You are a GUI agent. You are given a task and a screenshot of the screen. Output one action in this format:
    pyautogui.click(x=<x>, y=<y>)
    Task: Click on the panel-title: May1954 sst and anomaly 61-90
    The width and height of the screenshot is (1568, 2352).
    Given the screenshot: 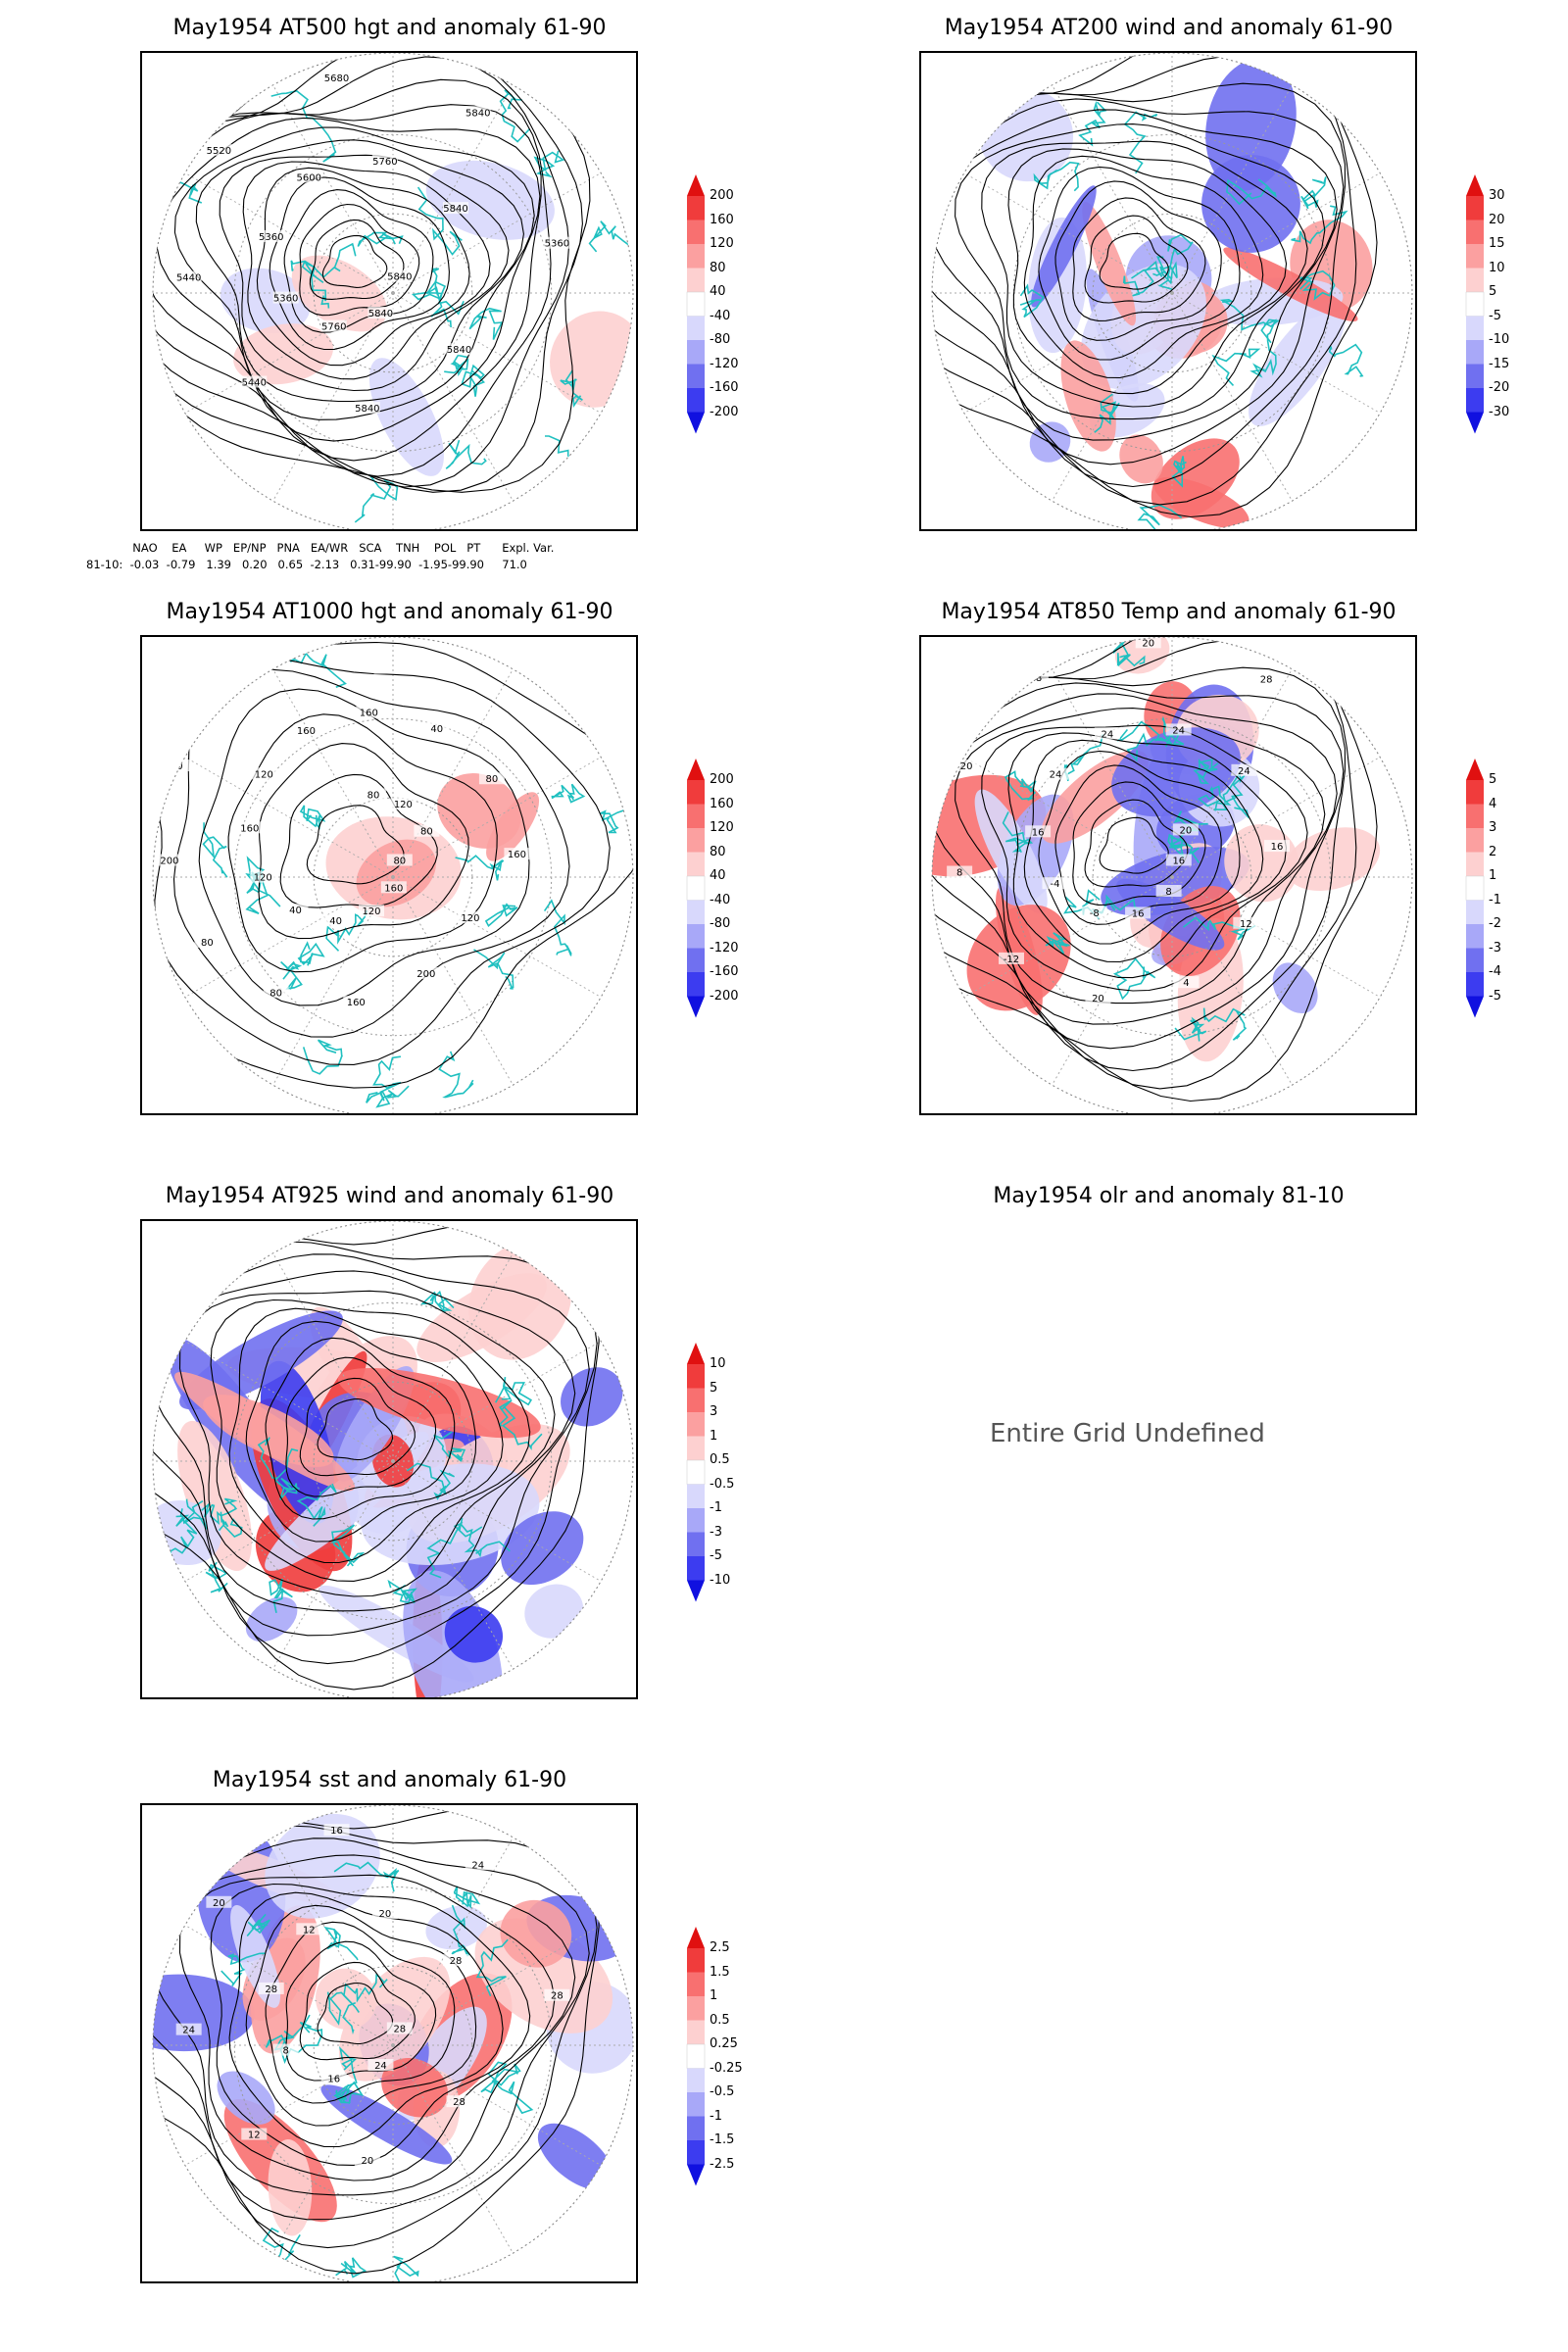 What is the action you would take?
    pyautogui.click(x=389, y=1780)
    